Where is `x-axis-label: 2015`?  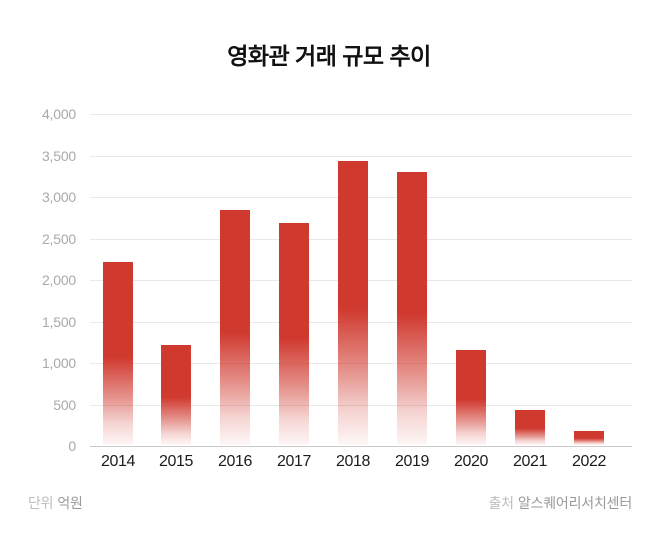
x-axis-label: 2015 is located at coordinates (176, 461).